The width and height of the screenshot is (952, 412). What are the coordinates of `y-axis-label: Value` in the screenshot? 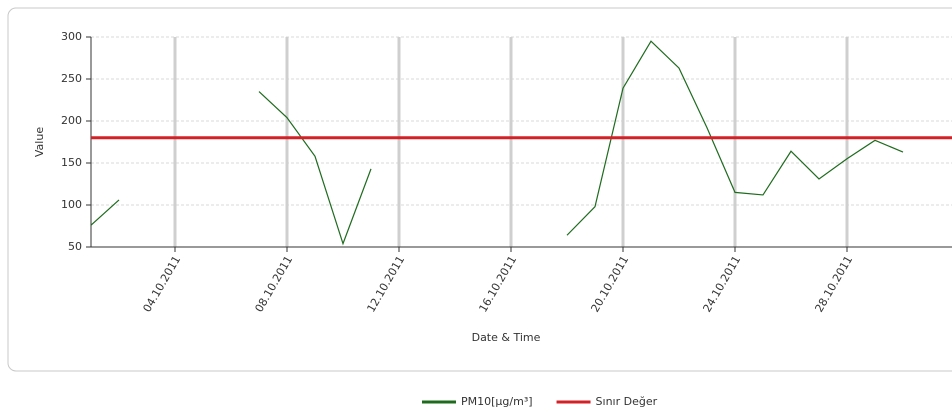 It's located at (39, 142).